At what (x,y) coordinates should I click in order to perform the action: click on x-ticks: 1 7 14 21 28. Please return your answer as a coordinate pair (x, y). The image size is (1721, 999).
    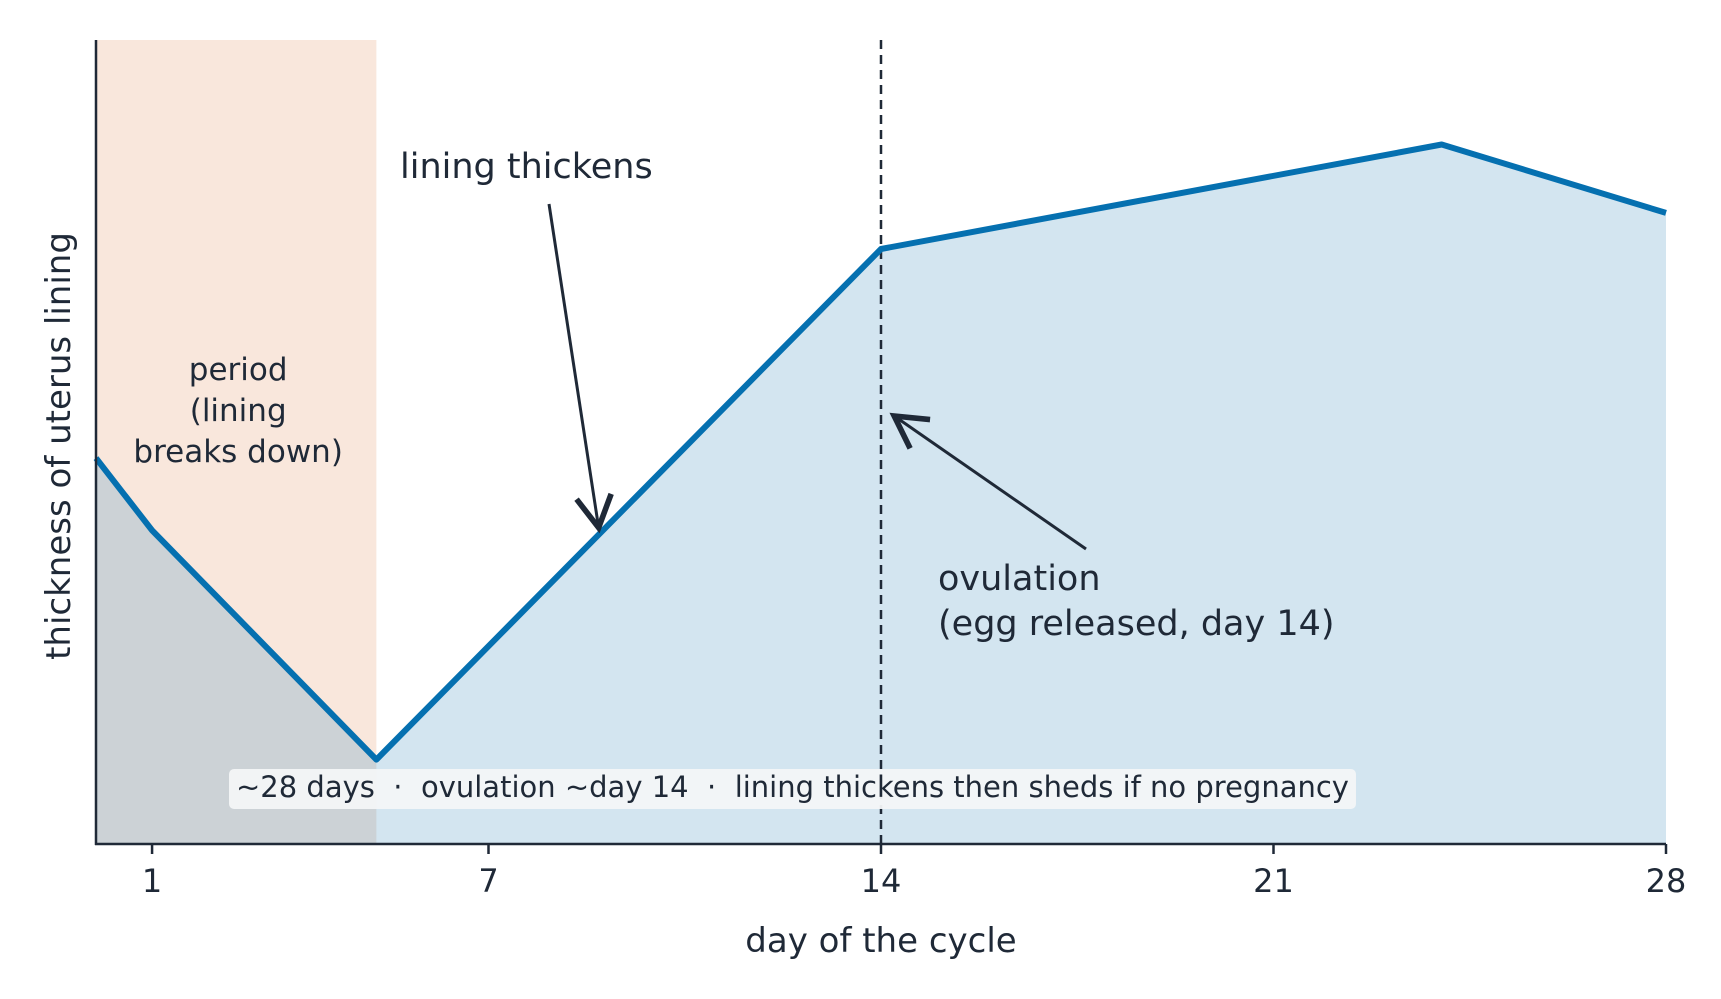
    Looking at the image, I should click on (914, 872).